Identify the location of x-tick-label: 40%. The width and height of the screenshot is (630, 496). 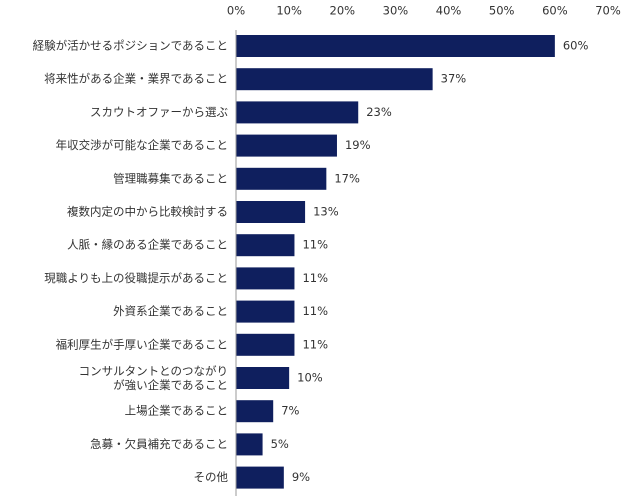
(449, 11).